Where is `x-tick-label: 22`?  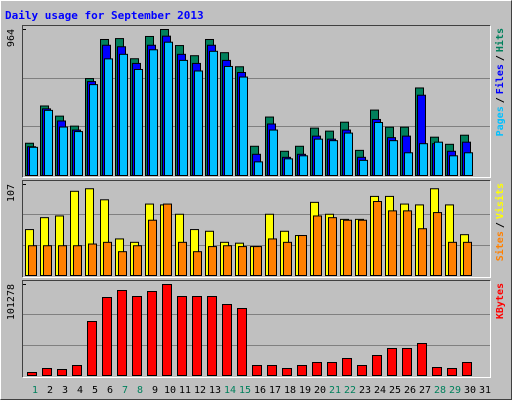 x-tick-label: 22 is located at coordinates (350, 390).